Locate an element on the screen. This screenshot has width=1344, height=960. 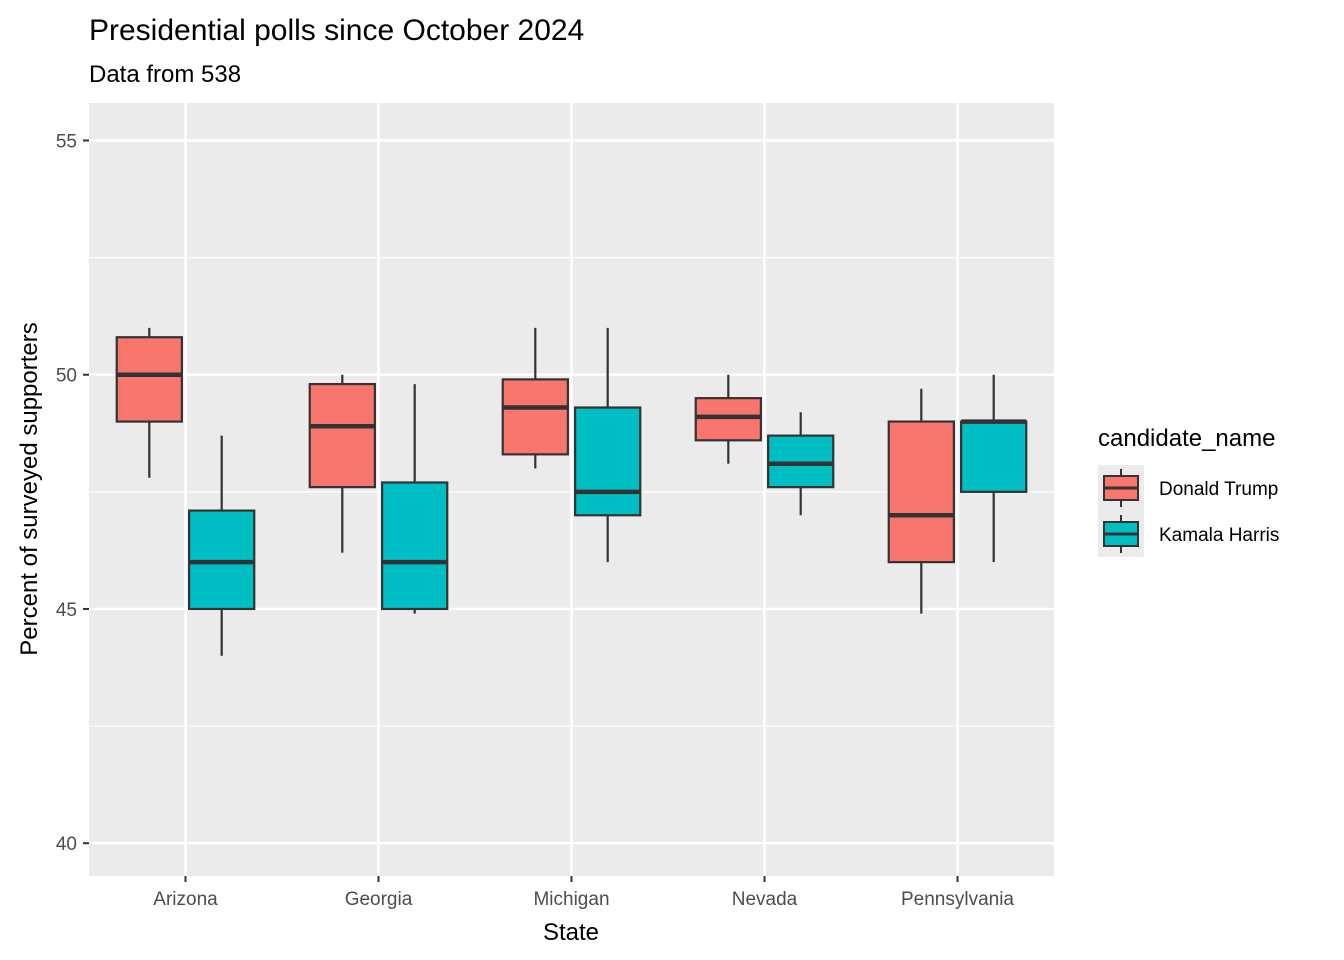
box-donald-trump-pennsylvania is located at coordinates (921, 501).